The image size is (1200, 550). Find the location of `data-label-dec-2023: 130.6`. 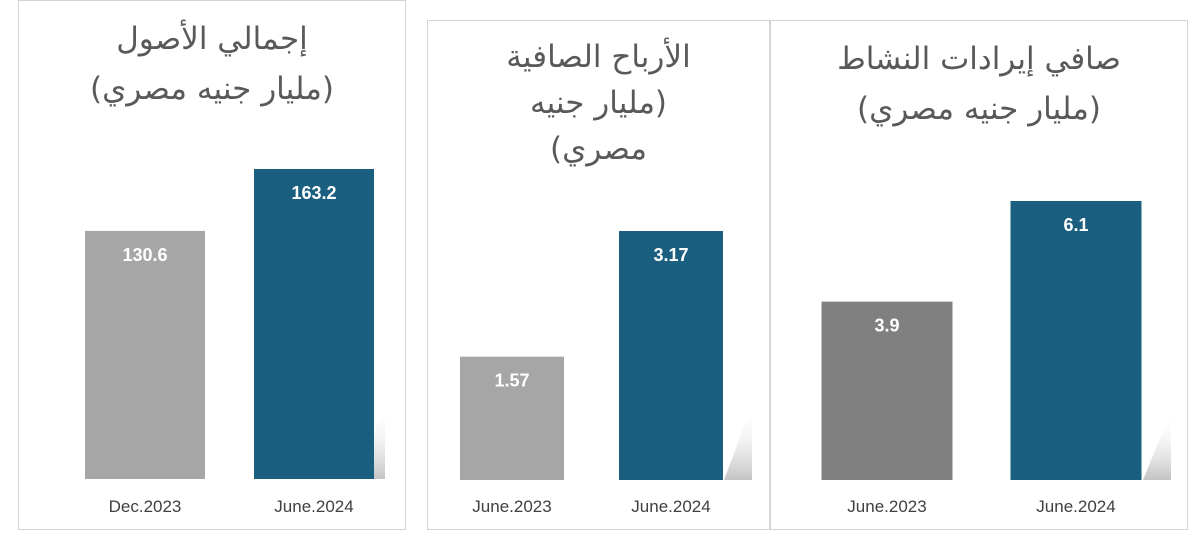

data-label-dec-2023: 130.6 is located at coordinates (144, 255).